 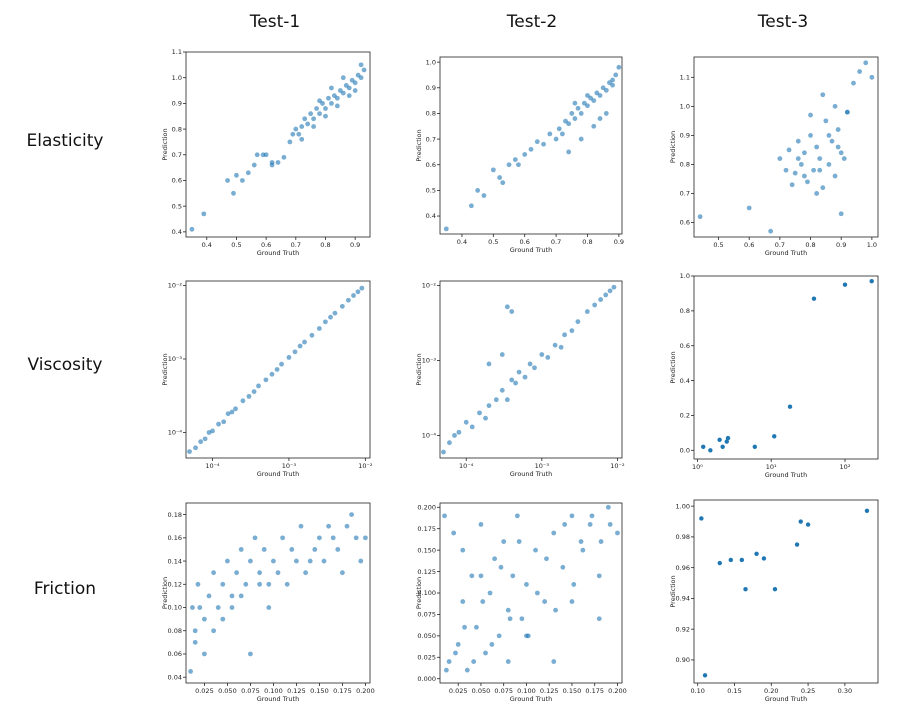 What do you see at coordinates (845, 467) in the screenshot?
I see `x-tick-label: 10²` at bounding box center [845, 467].